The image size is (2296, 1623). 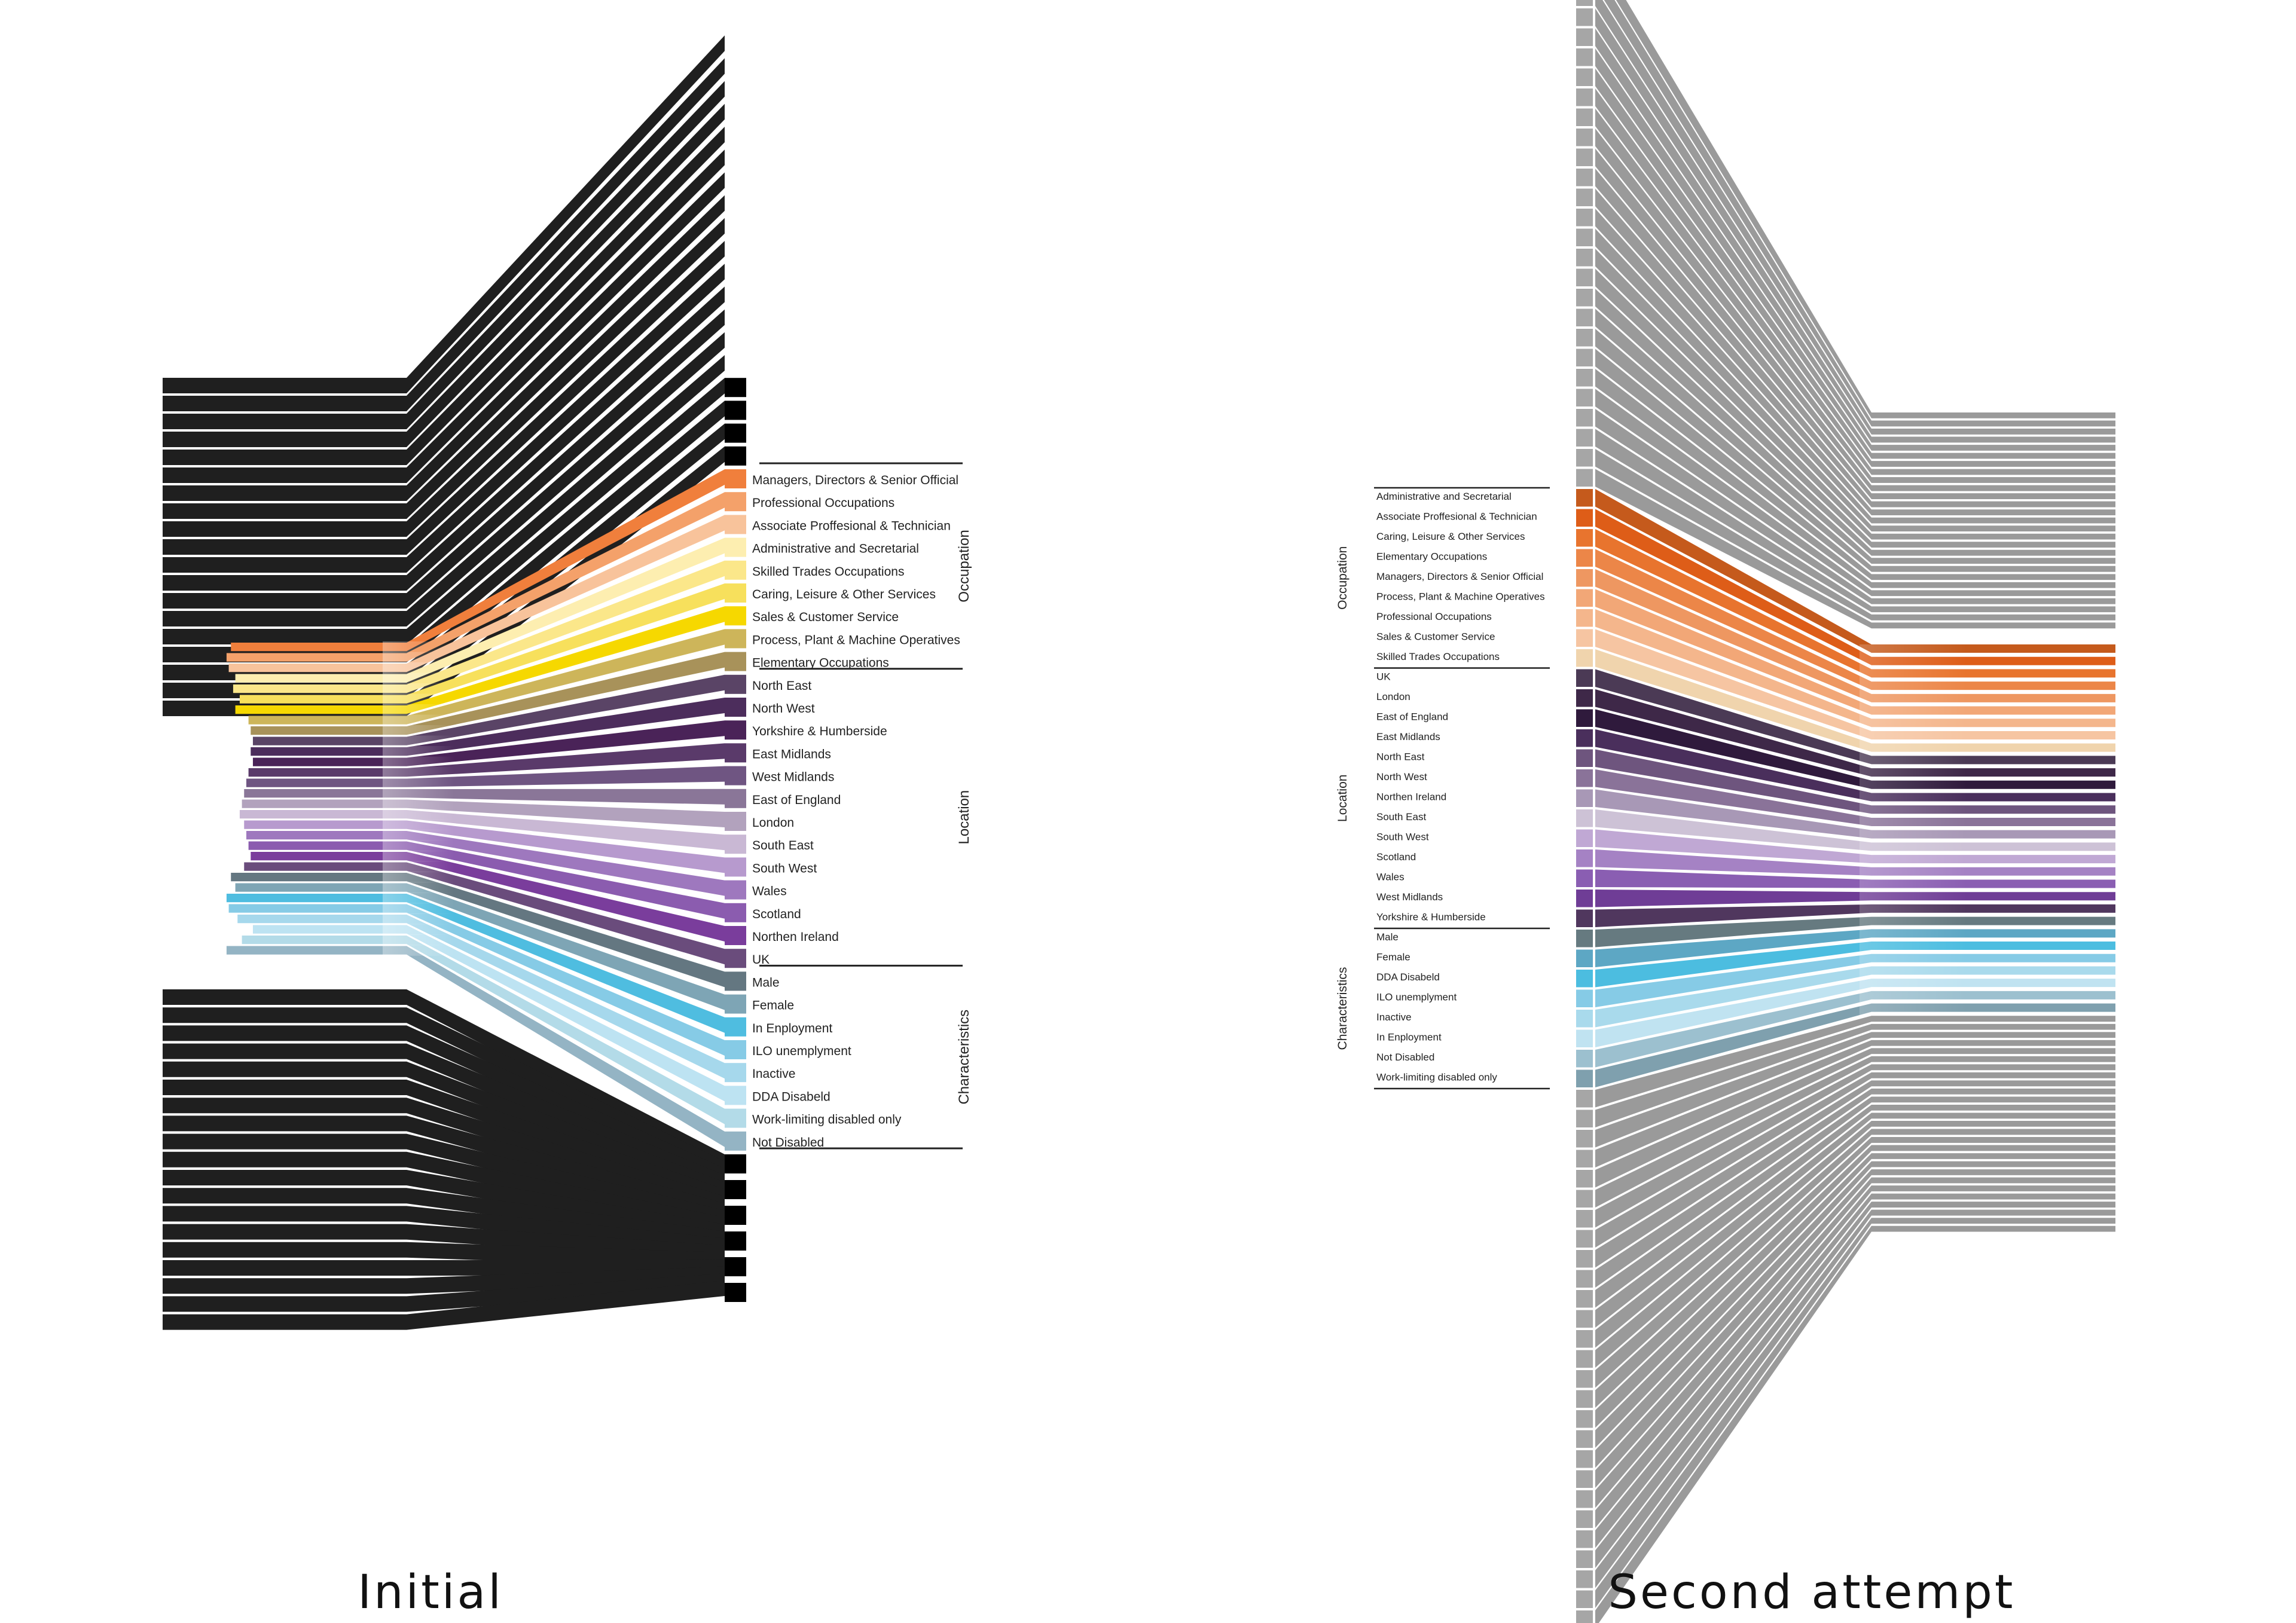 I want to click on label-inactive: Inactive, so click(x=773, y=1074).